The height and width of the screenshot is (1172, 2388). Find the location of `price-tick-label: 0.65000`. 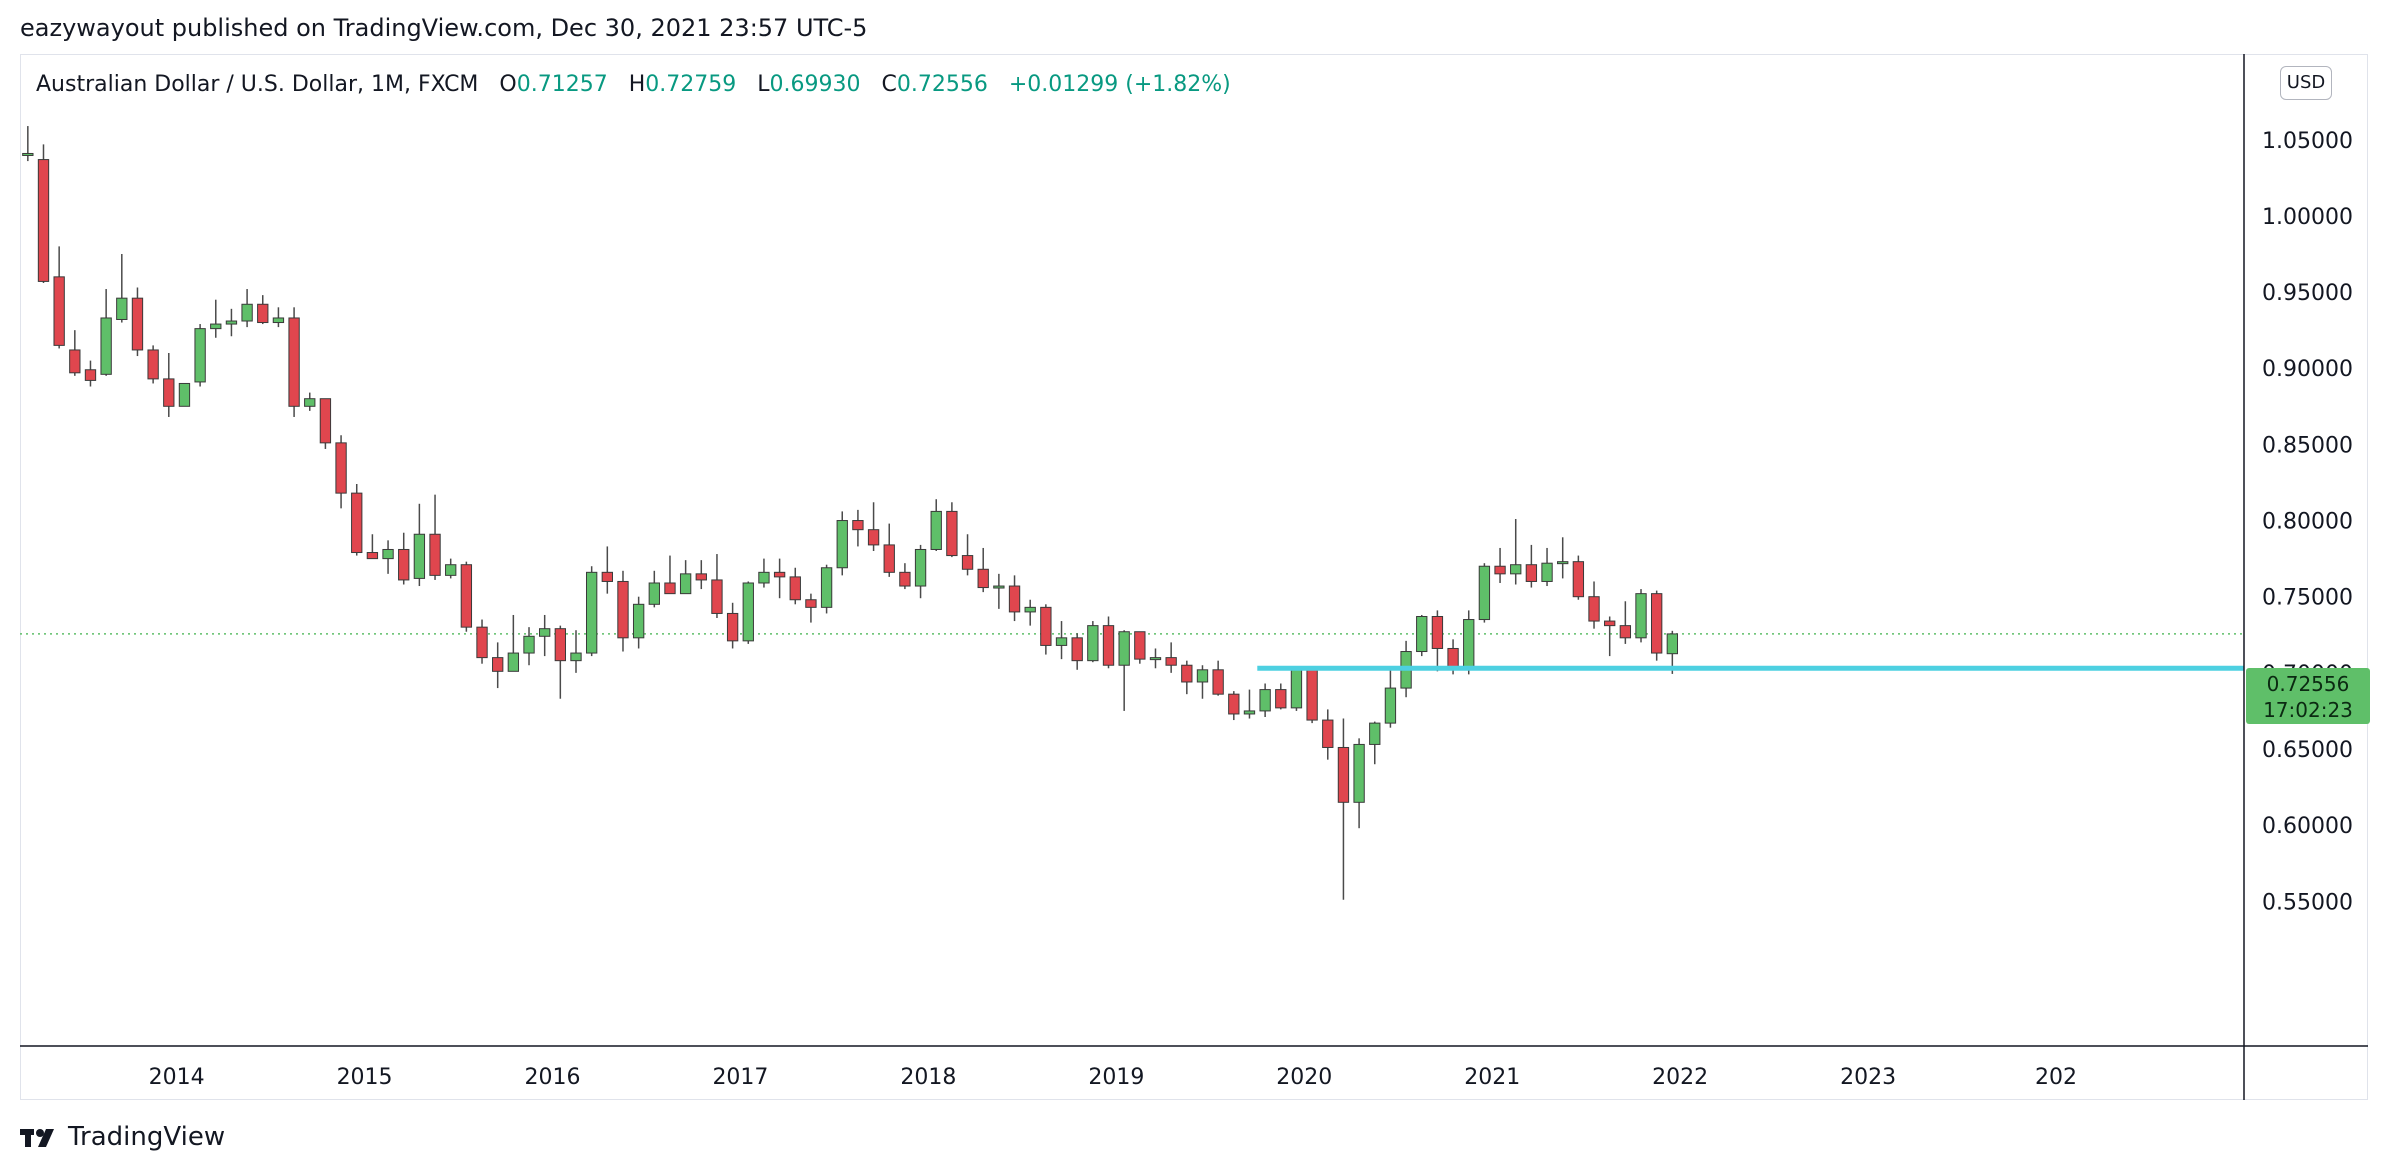

price-tick-label: 0.65000 is located at coordinates (2307, 750).